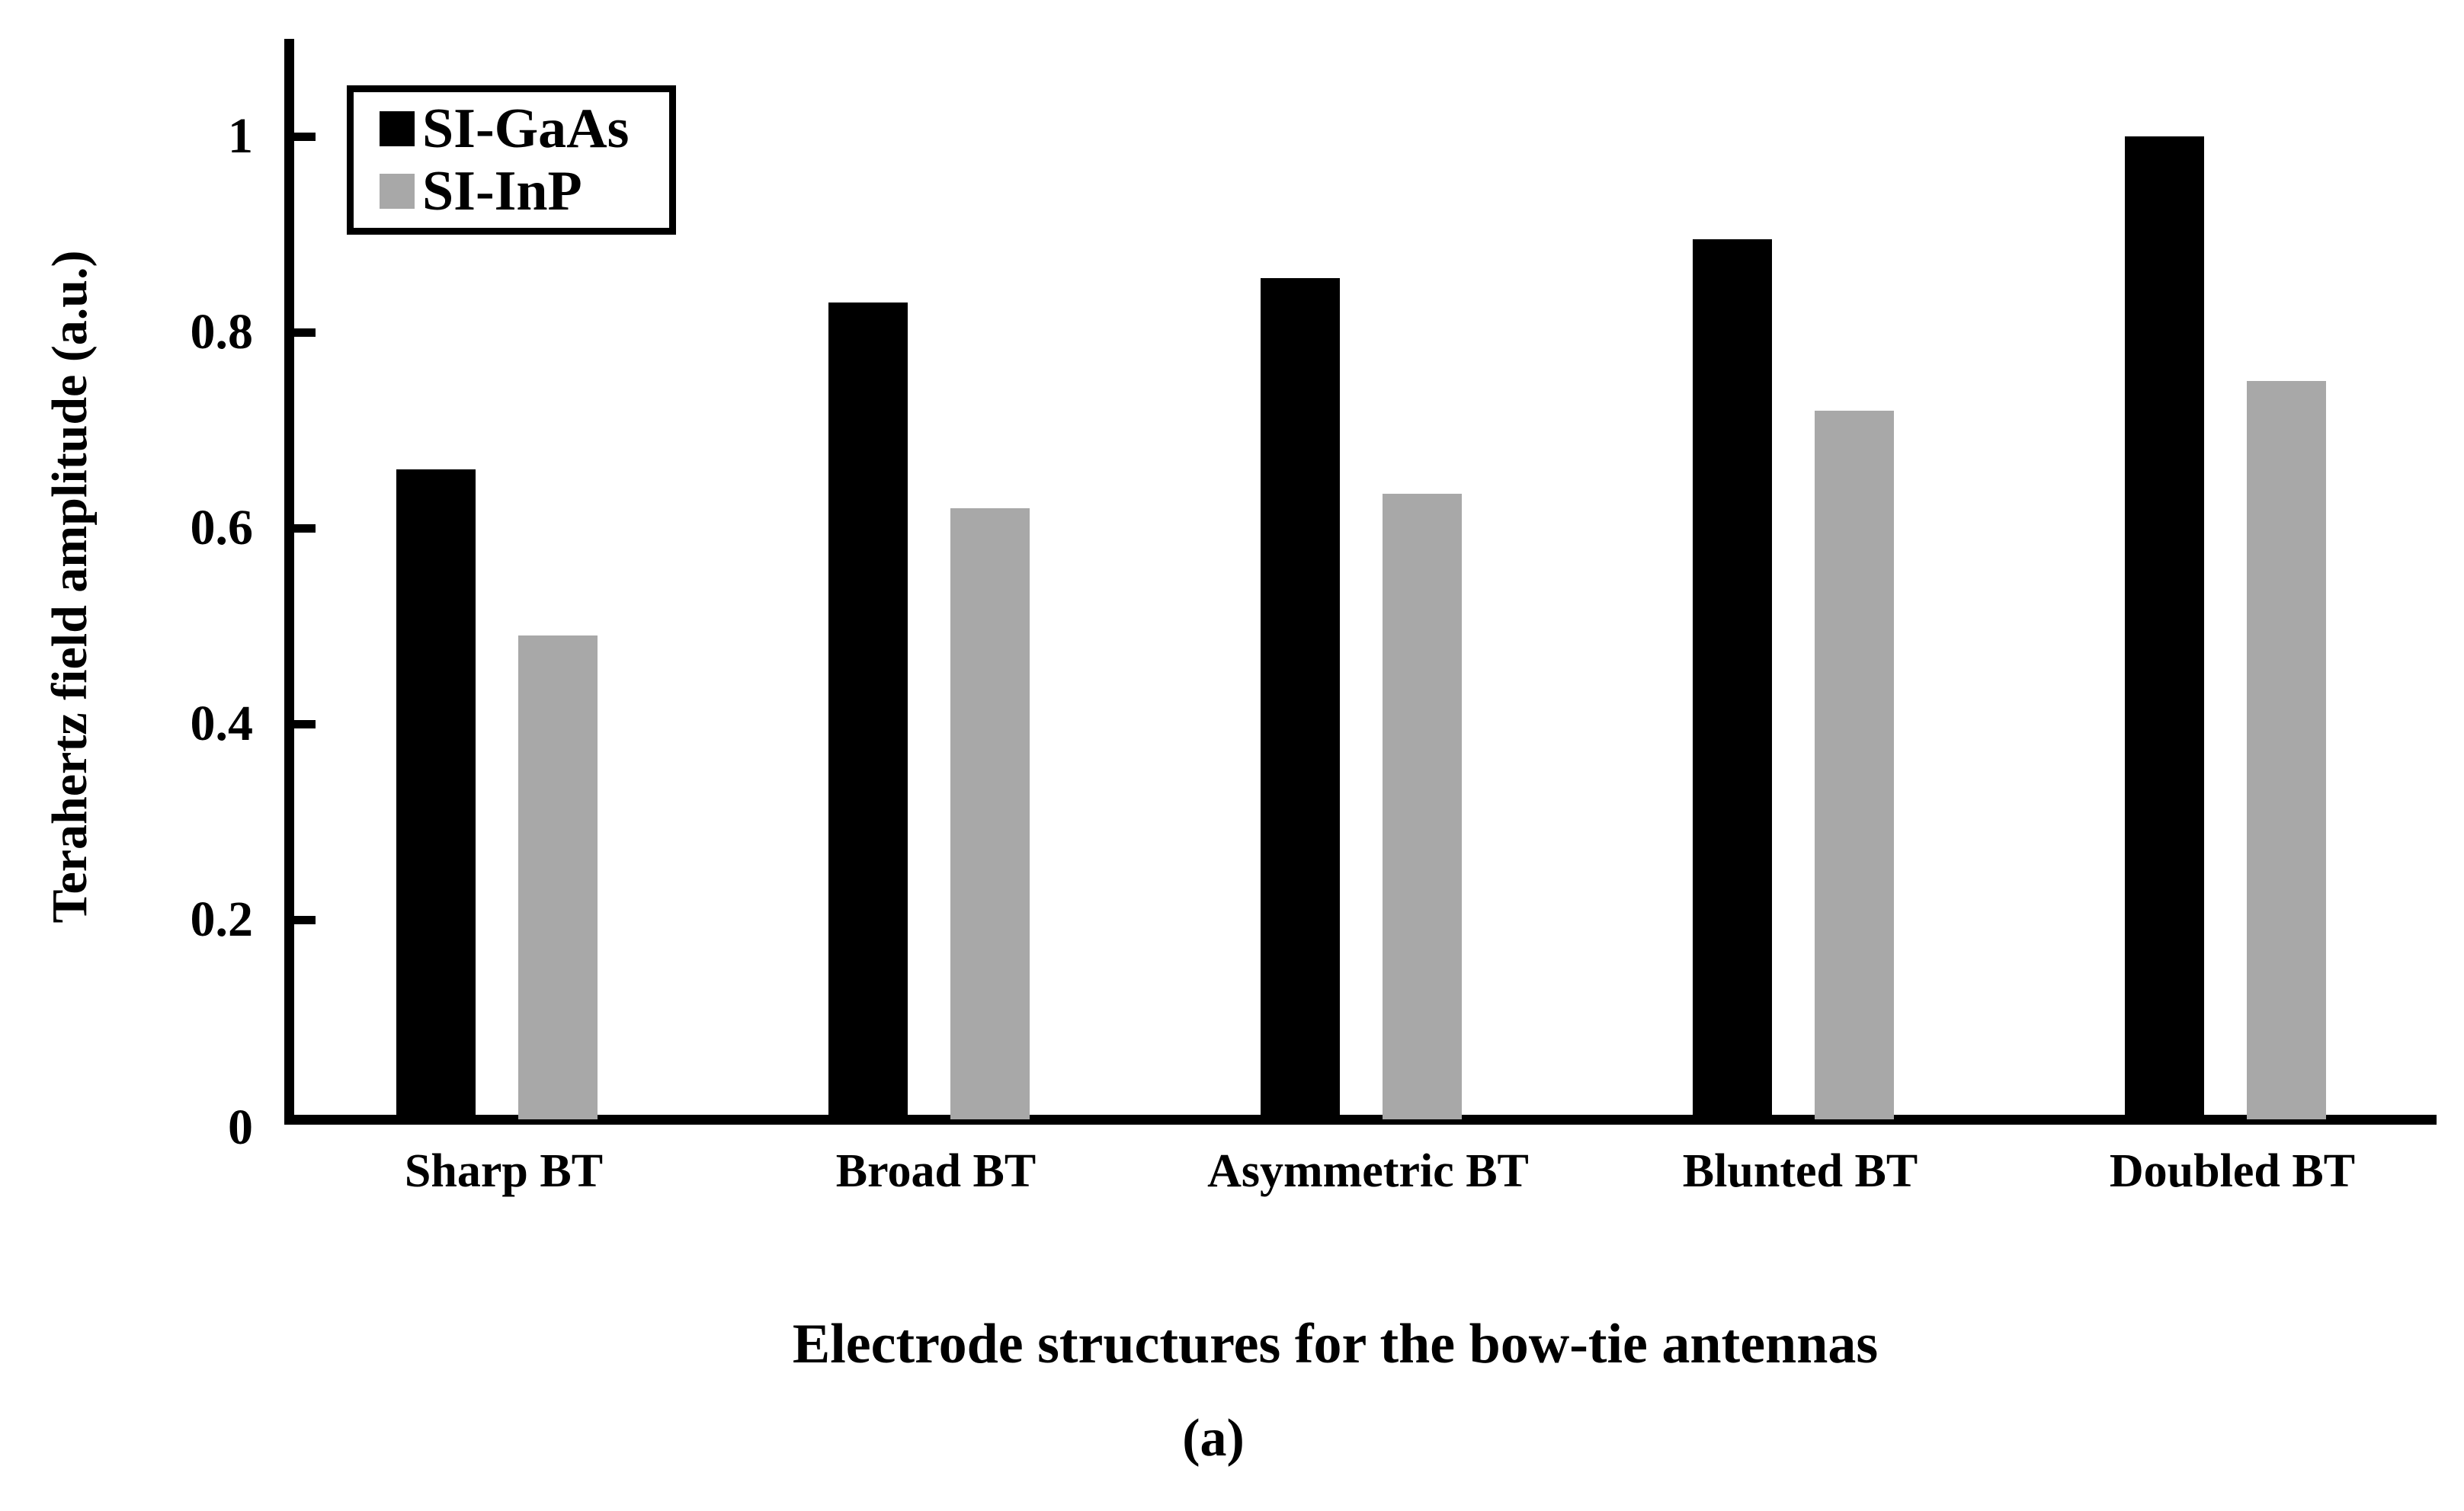 The image size is (2464, 1511). What do you see at coordinates (436, 794) in the screenshot?
I see `bar-si-gaas-sharp-bt` at bounding box center [436, 794].